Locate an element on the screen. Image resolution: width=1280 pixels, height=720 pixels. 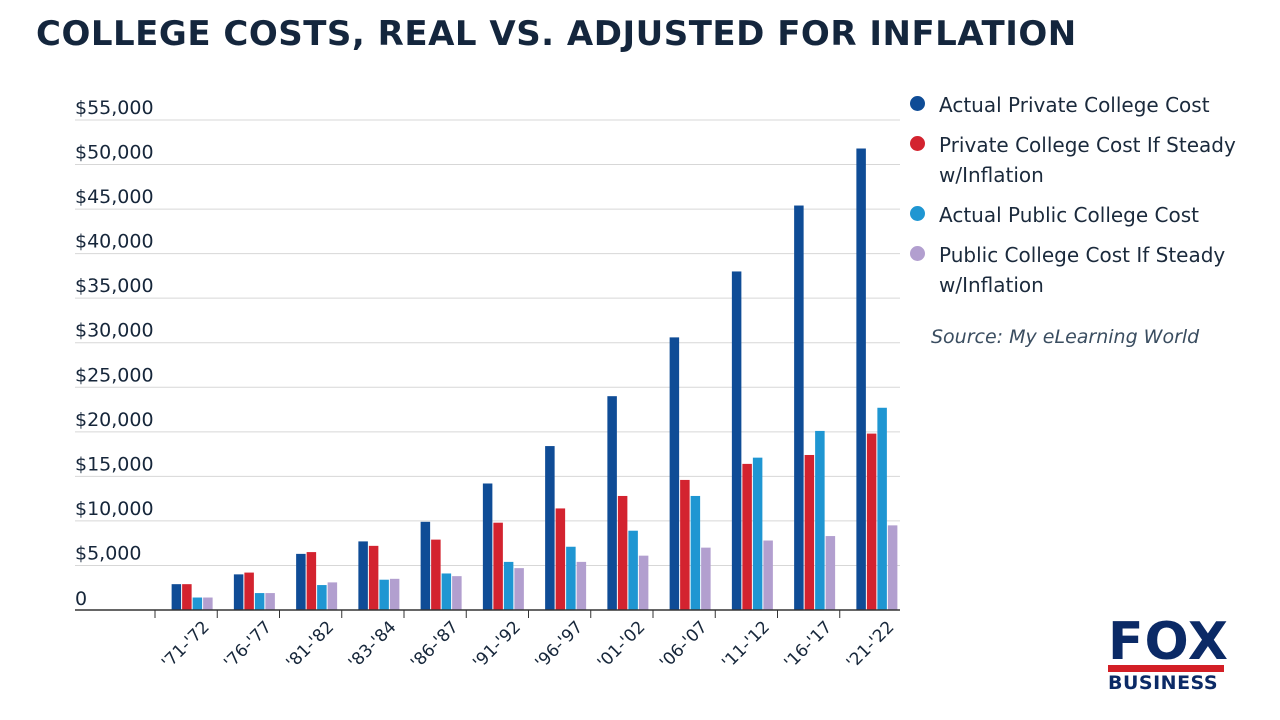
x-tick-label: '91-'92 is located at coordinates (497, 645).